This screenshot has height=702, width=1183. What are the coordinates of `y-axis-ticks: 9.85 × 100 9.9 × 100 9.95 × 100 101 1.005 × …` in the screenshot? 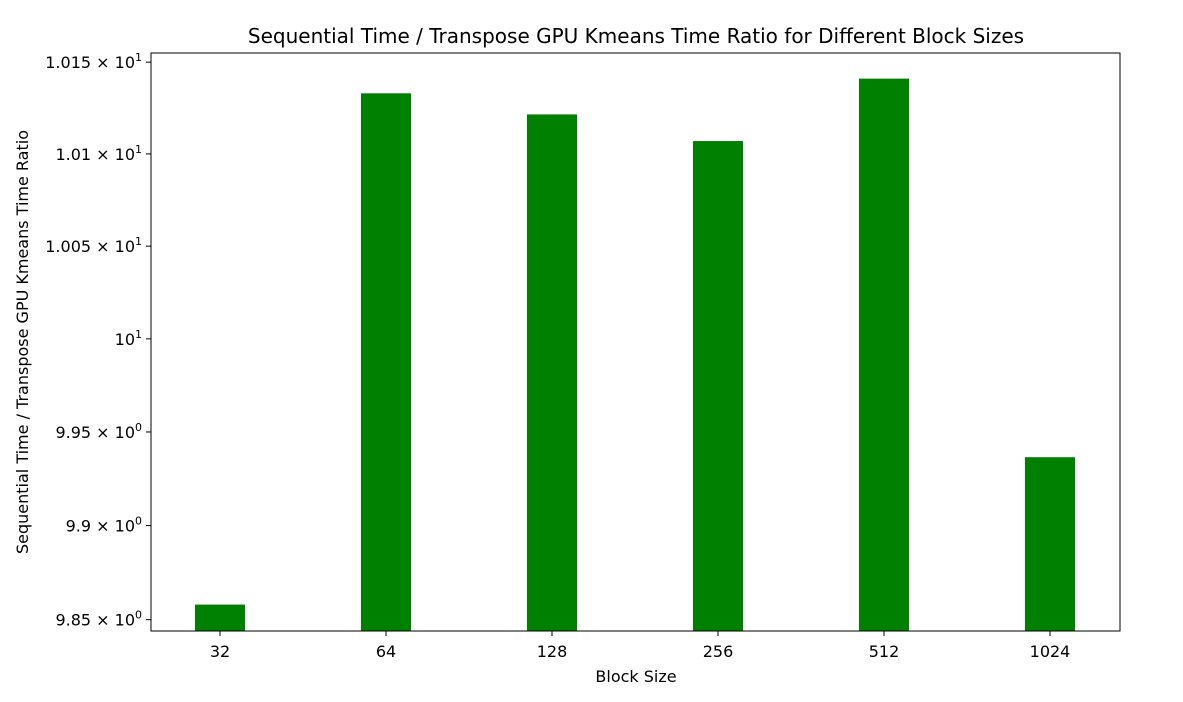 It's located at (98, 340).